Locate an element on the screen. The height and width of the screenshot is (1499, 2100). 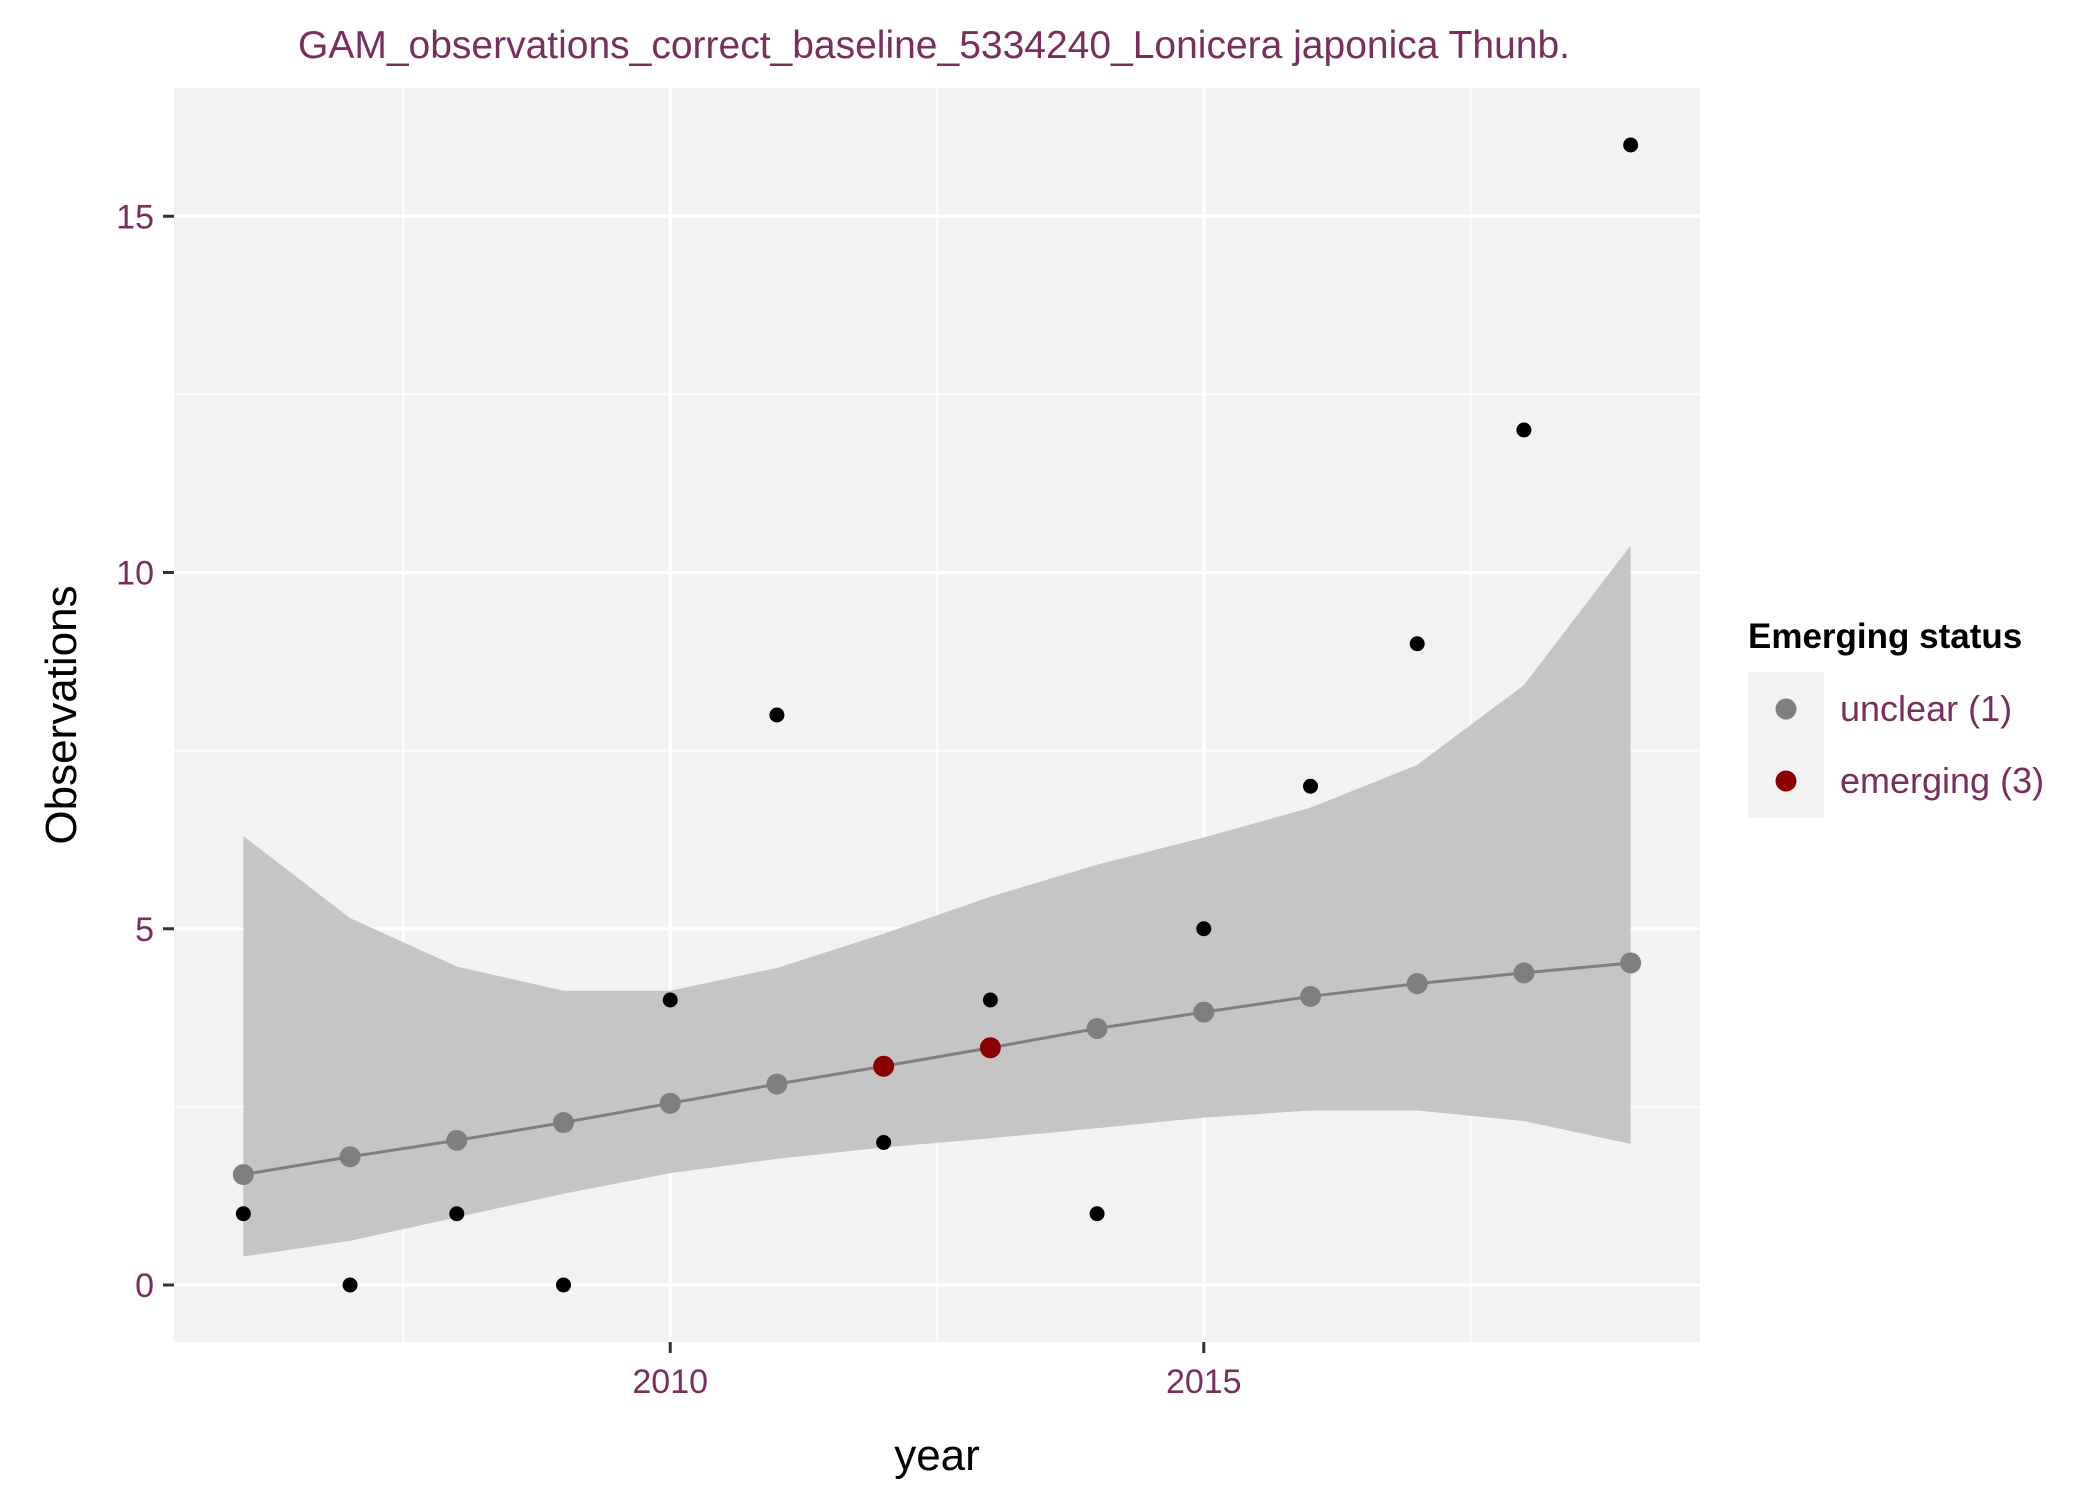
fit-line is located at coordinates (937, 1069).